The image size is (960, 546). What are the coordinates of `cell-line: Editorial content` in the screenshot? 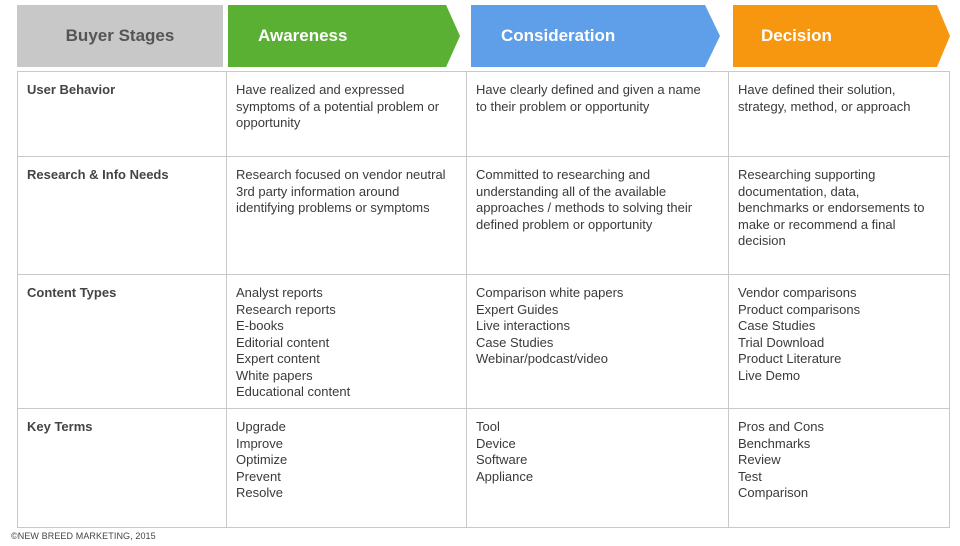 It's located at (283, 342).